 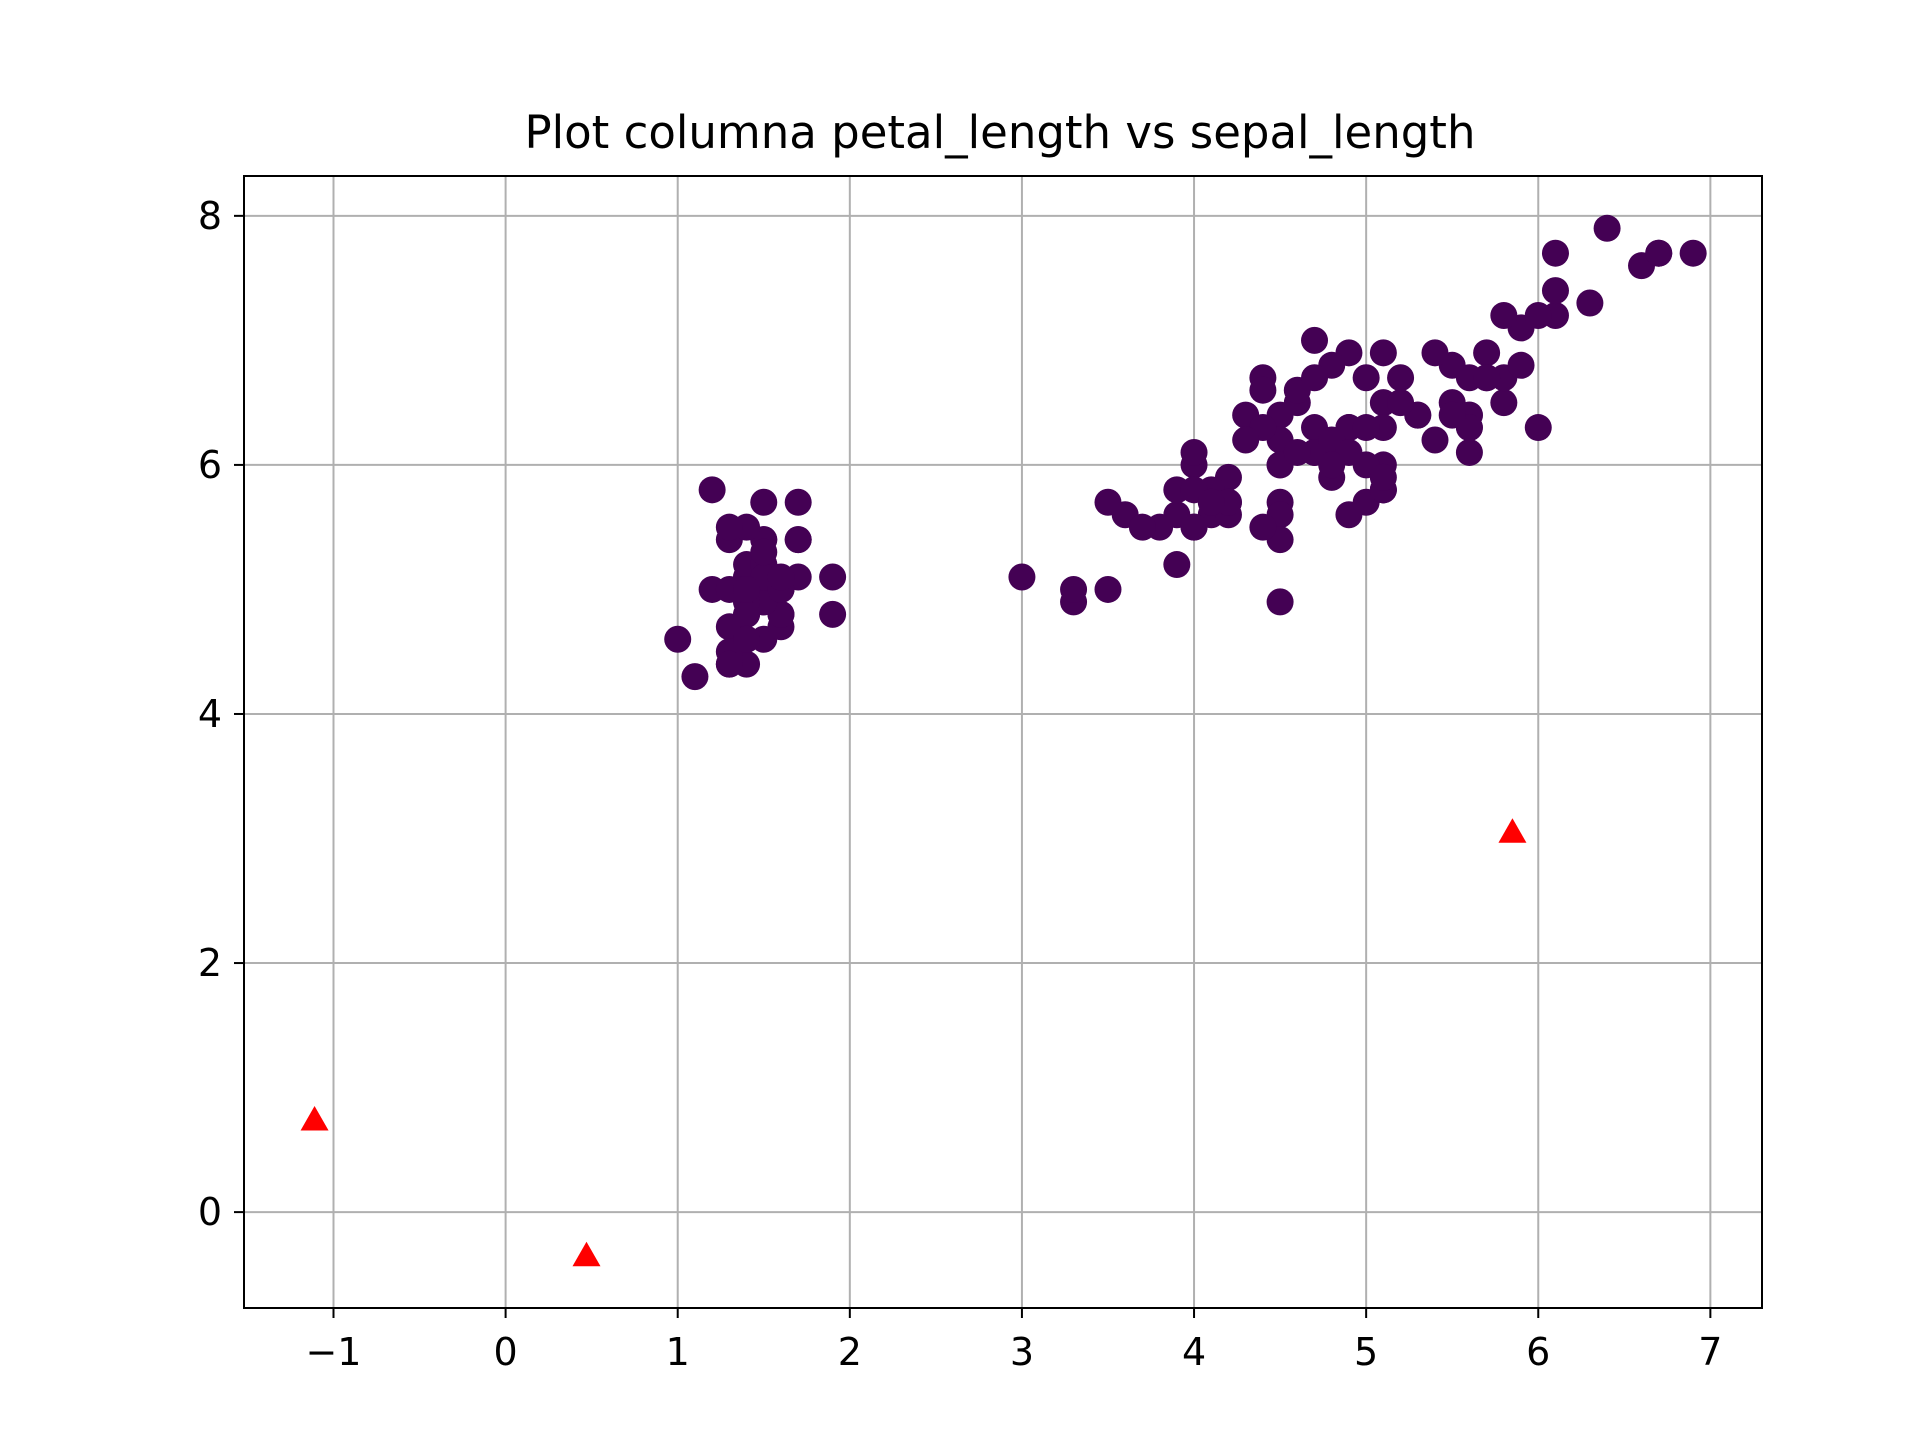 I want to click on y-tick-label: 0, so click(x=210, y=1212).